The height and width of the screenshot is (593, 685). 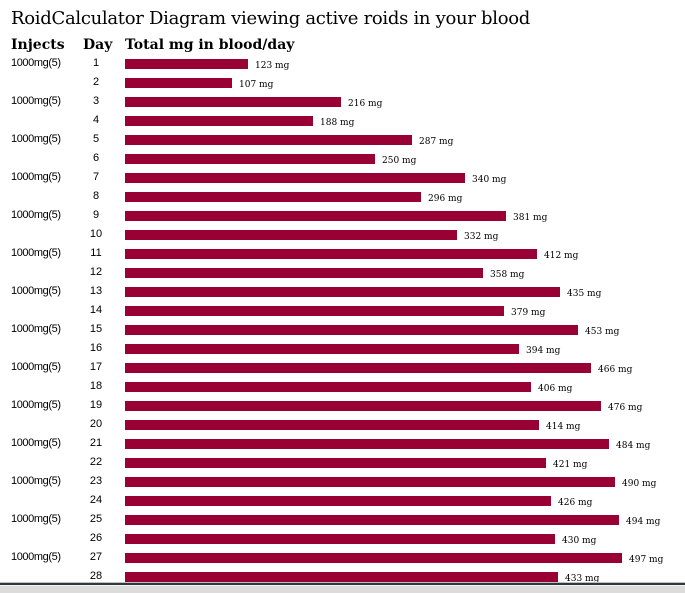 I want to click on day-label: 11, so click(x=96, y=253).